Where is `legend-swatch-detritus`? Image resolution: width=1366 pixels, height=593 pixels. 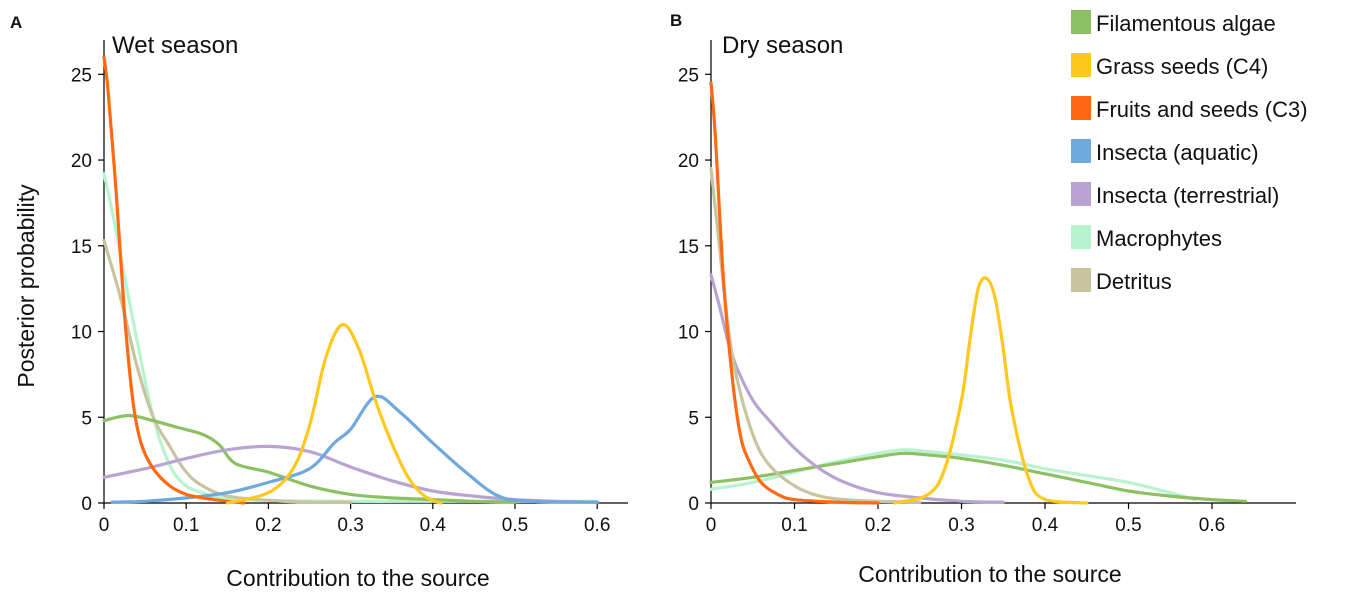 legend-swatch-detritus is located at coordinates (1081, 280).